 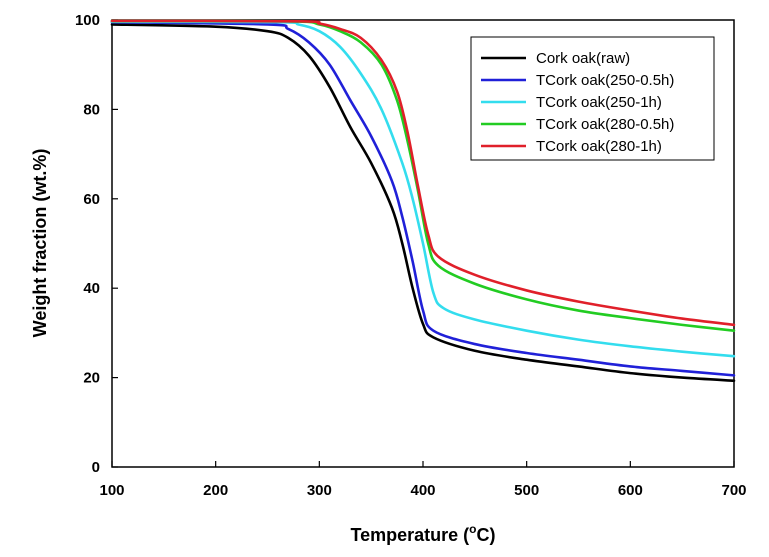 What do you see at coordinates (422, 490) in the screenshot?
I see `x-tick-label: 400` at bounding box center [422, 490].